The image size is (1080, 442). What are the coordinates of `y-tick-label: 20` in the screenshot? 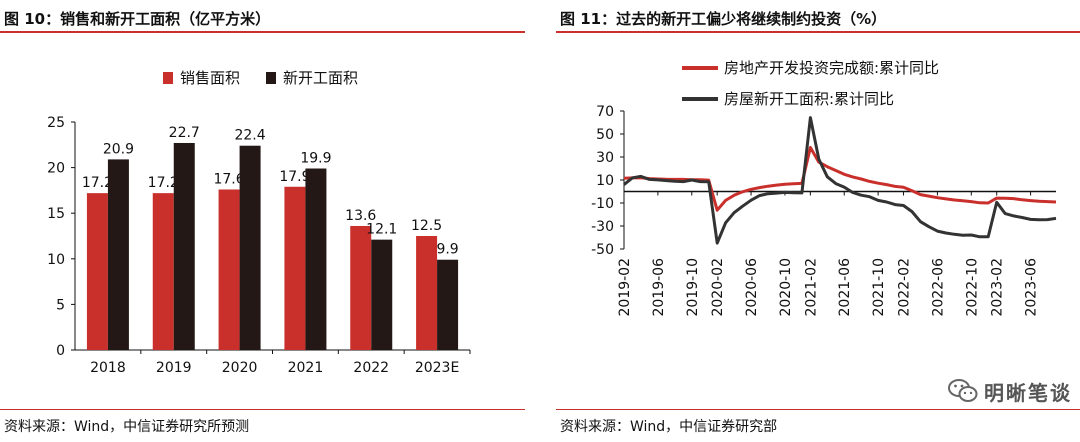 It's located at (56, 169).